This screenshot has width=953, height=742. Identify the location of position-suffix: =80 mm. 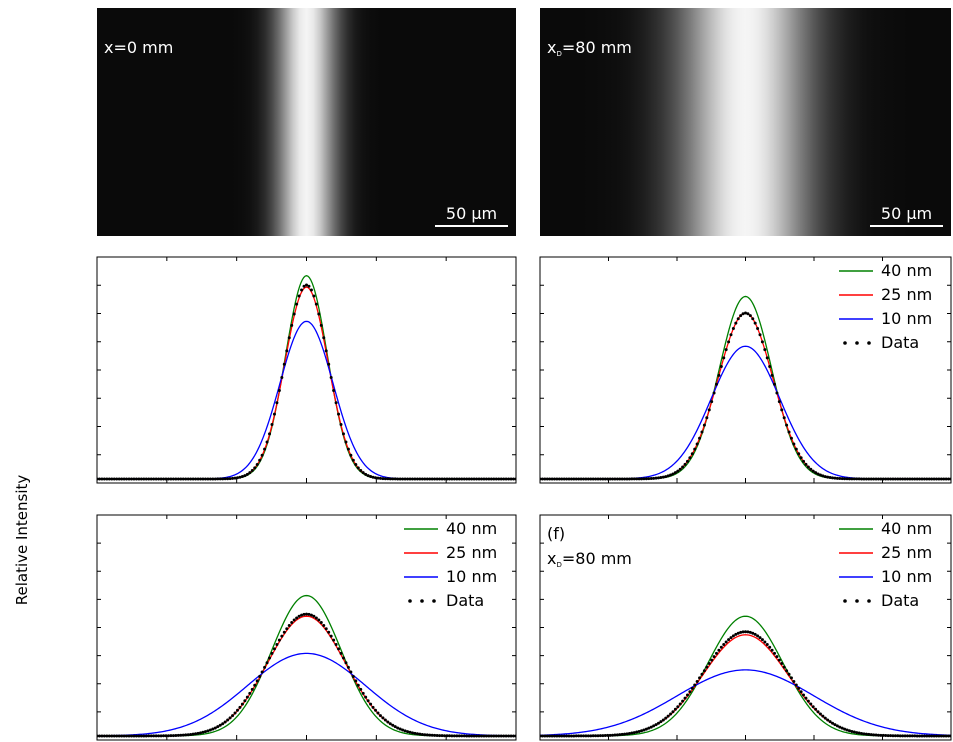
(597, 558).